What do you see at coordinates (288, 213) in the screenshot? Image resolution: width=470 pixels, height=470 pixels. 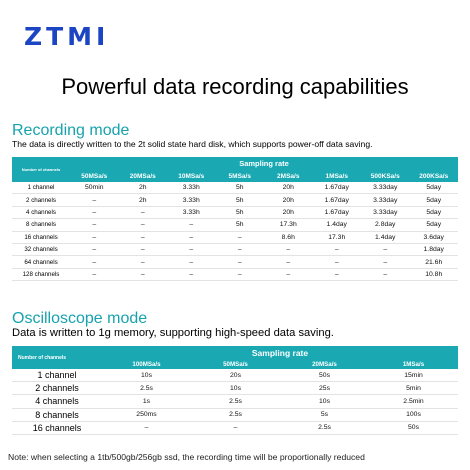 I see `table-cell: 20h` at bounding box center [288, 213].